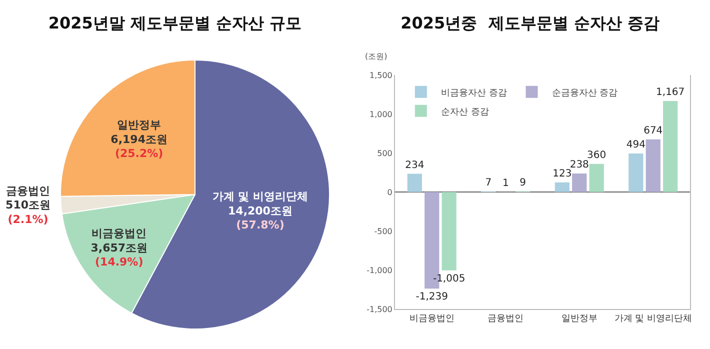  What do you see at coordinates (380, 75) in the screenshot?
I see `y-tick-label: 1,500` at bounding box center [380, 75].